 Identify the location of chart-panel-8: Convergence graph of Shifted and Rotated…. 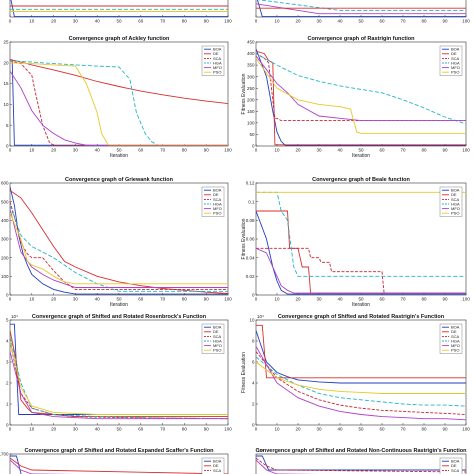
(114, 461).